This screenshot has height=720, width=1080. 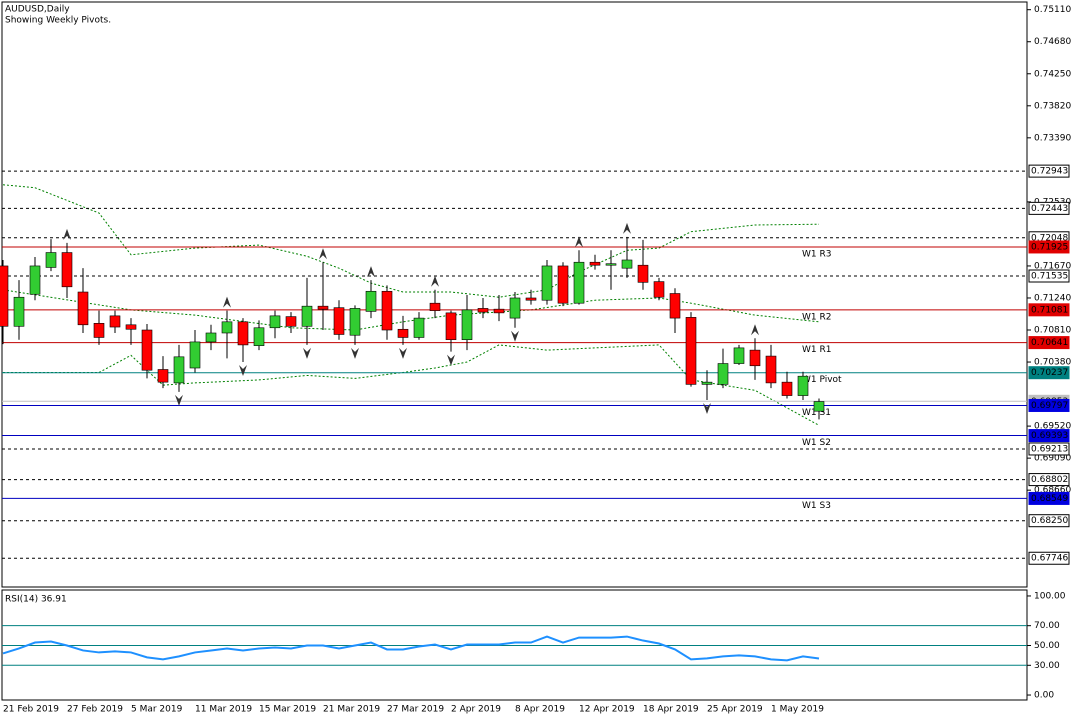 I want to click on level-label: 0.70641, so click(x=1049, y=343).